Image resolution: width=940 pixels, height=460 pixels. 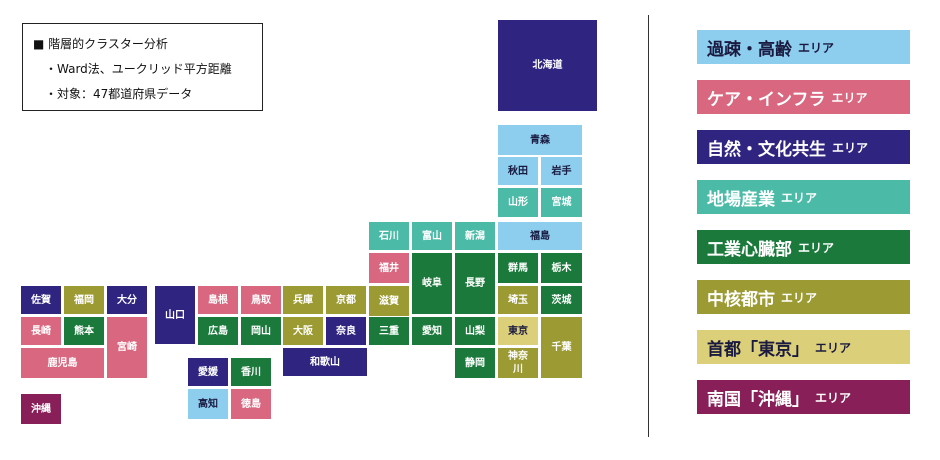 I want to click on prefecture-tile: 北海道, so click(x=547, y=65).